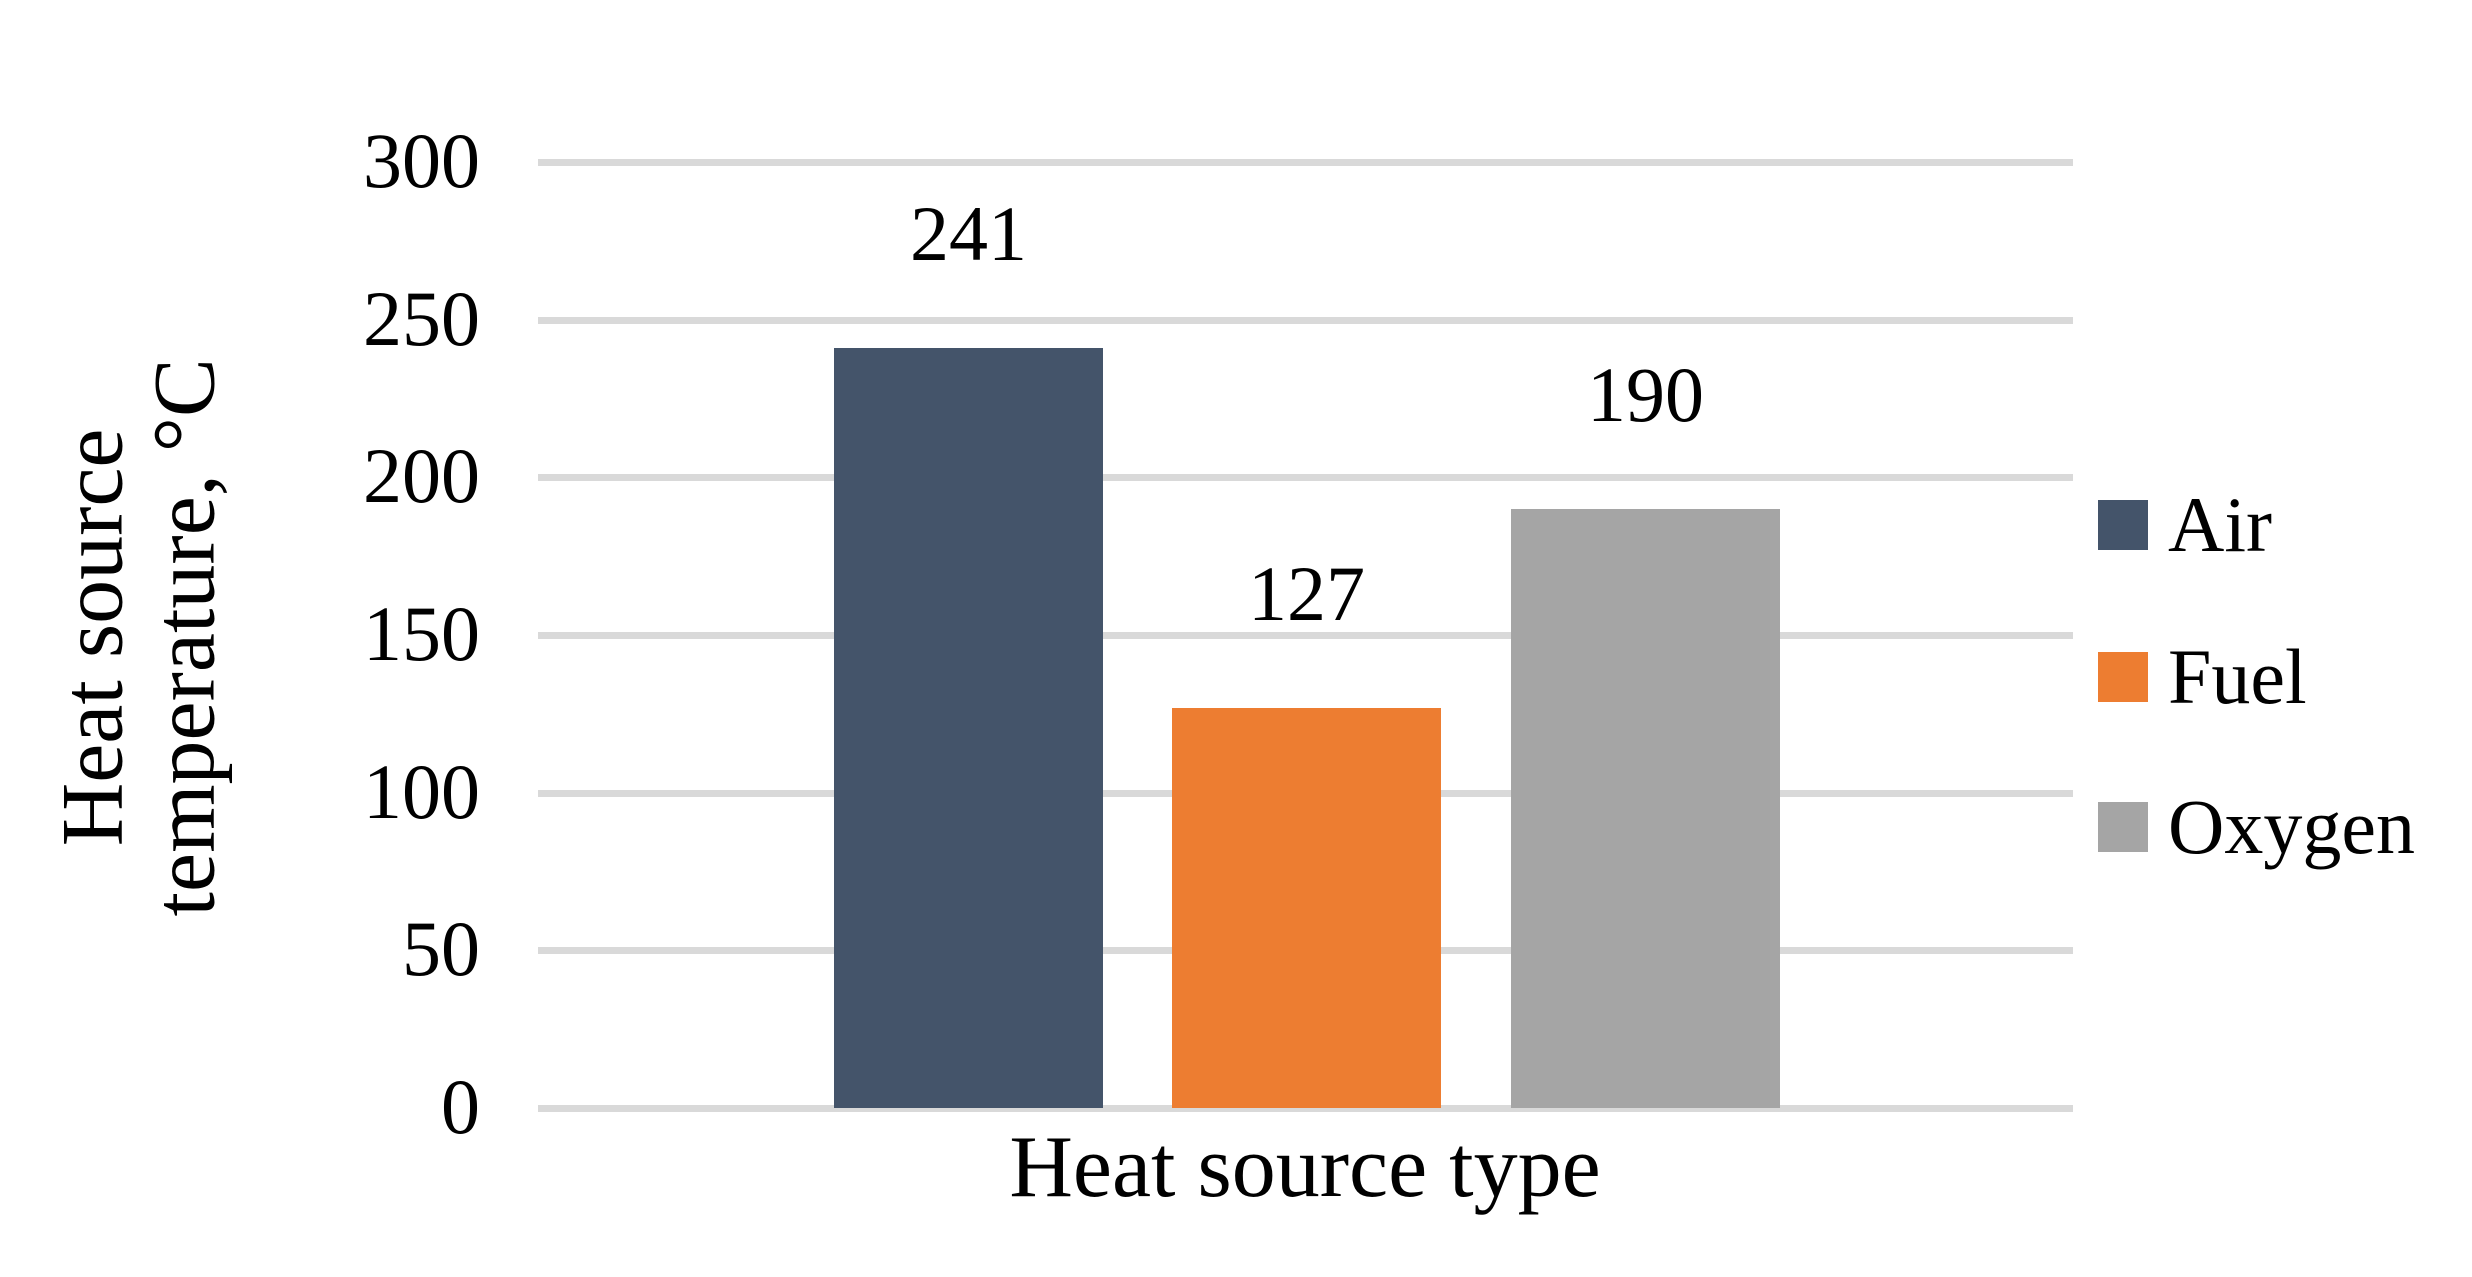  I want to click on legend-label-oxygen: Oxygen, so click(2291, 826).